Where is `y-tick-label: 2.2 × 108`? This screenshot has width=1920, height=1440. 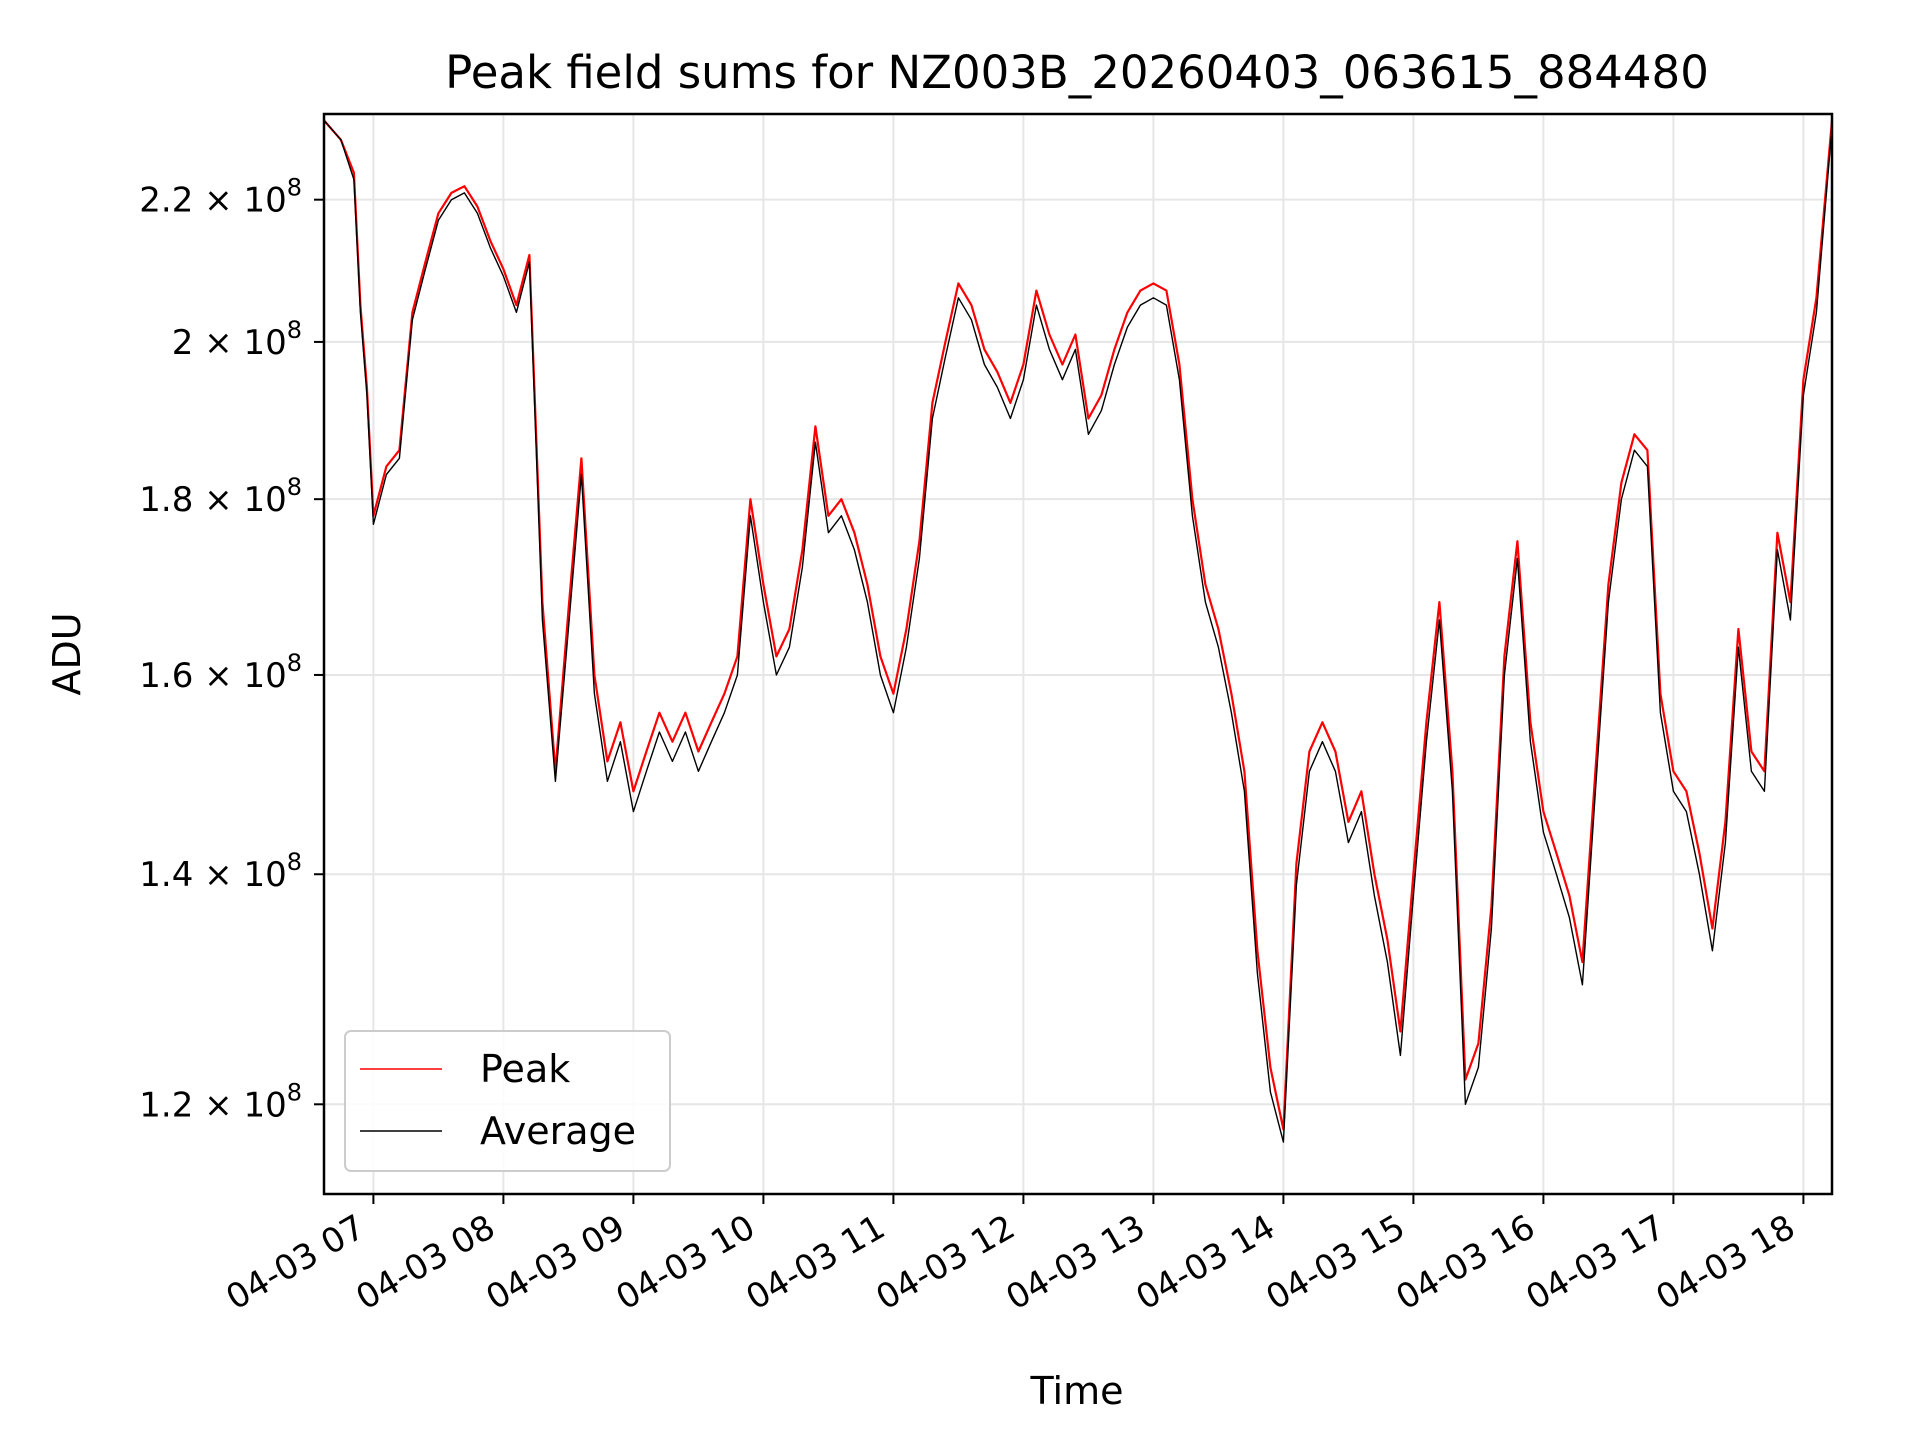 y-tick-label: 2.2 × 108 is located at coordinates (220, 197).